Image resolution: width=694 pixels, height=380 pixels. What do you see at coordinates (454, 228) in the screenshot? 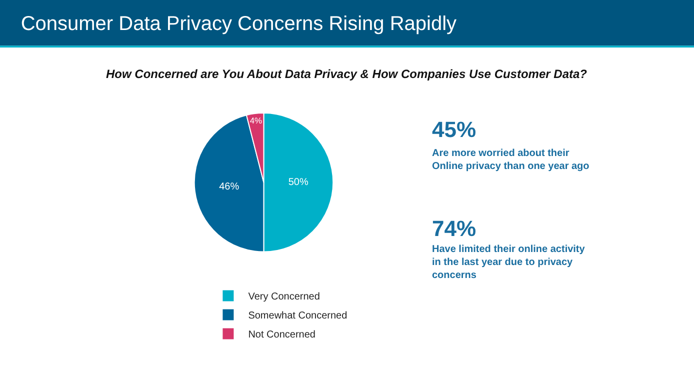
I see `text: 74%` at bounding box center [454, 228].